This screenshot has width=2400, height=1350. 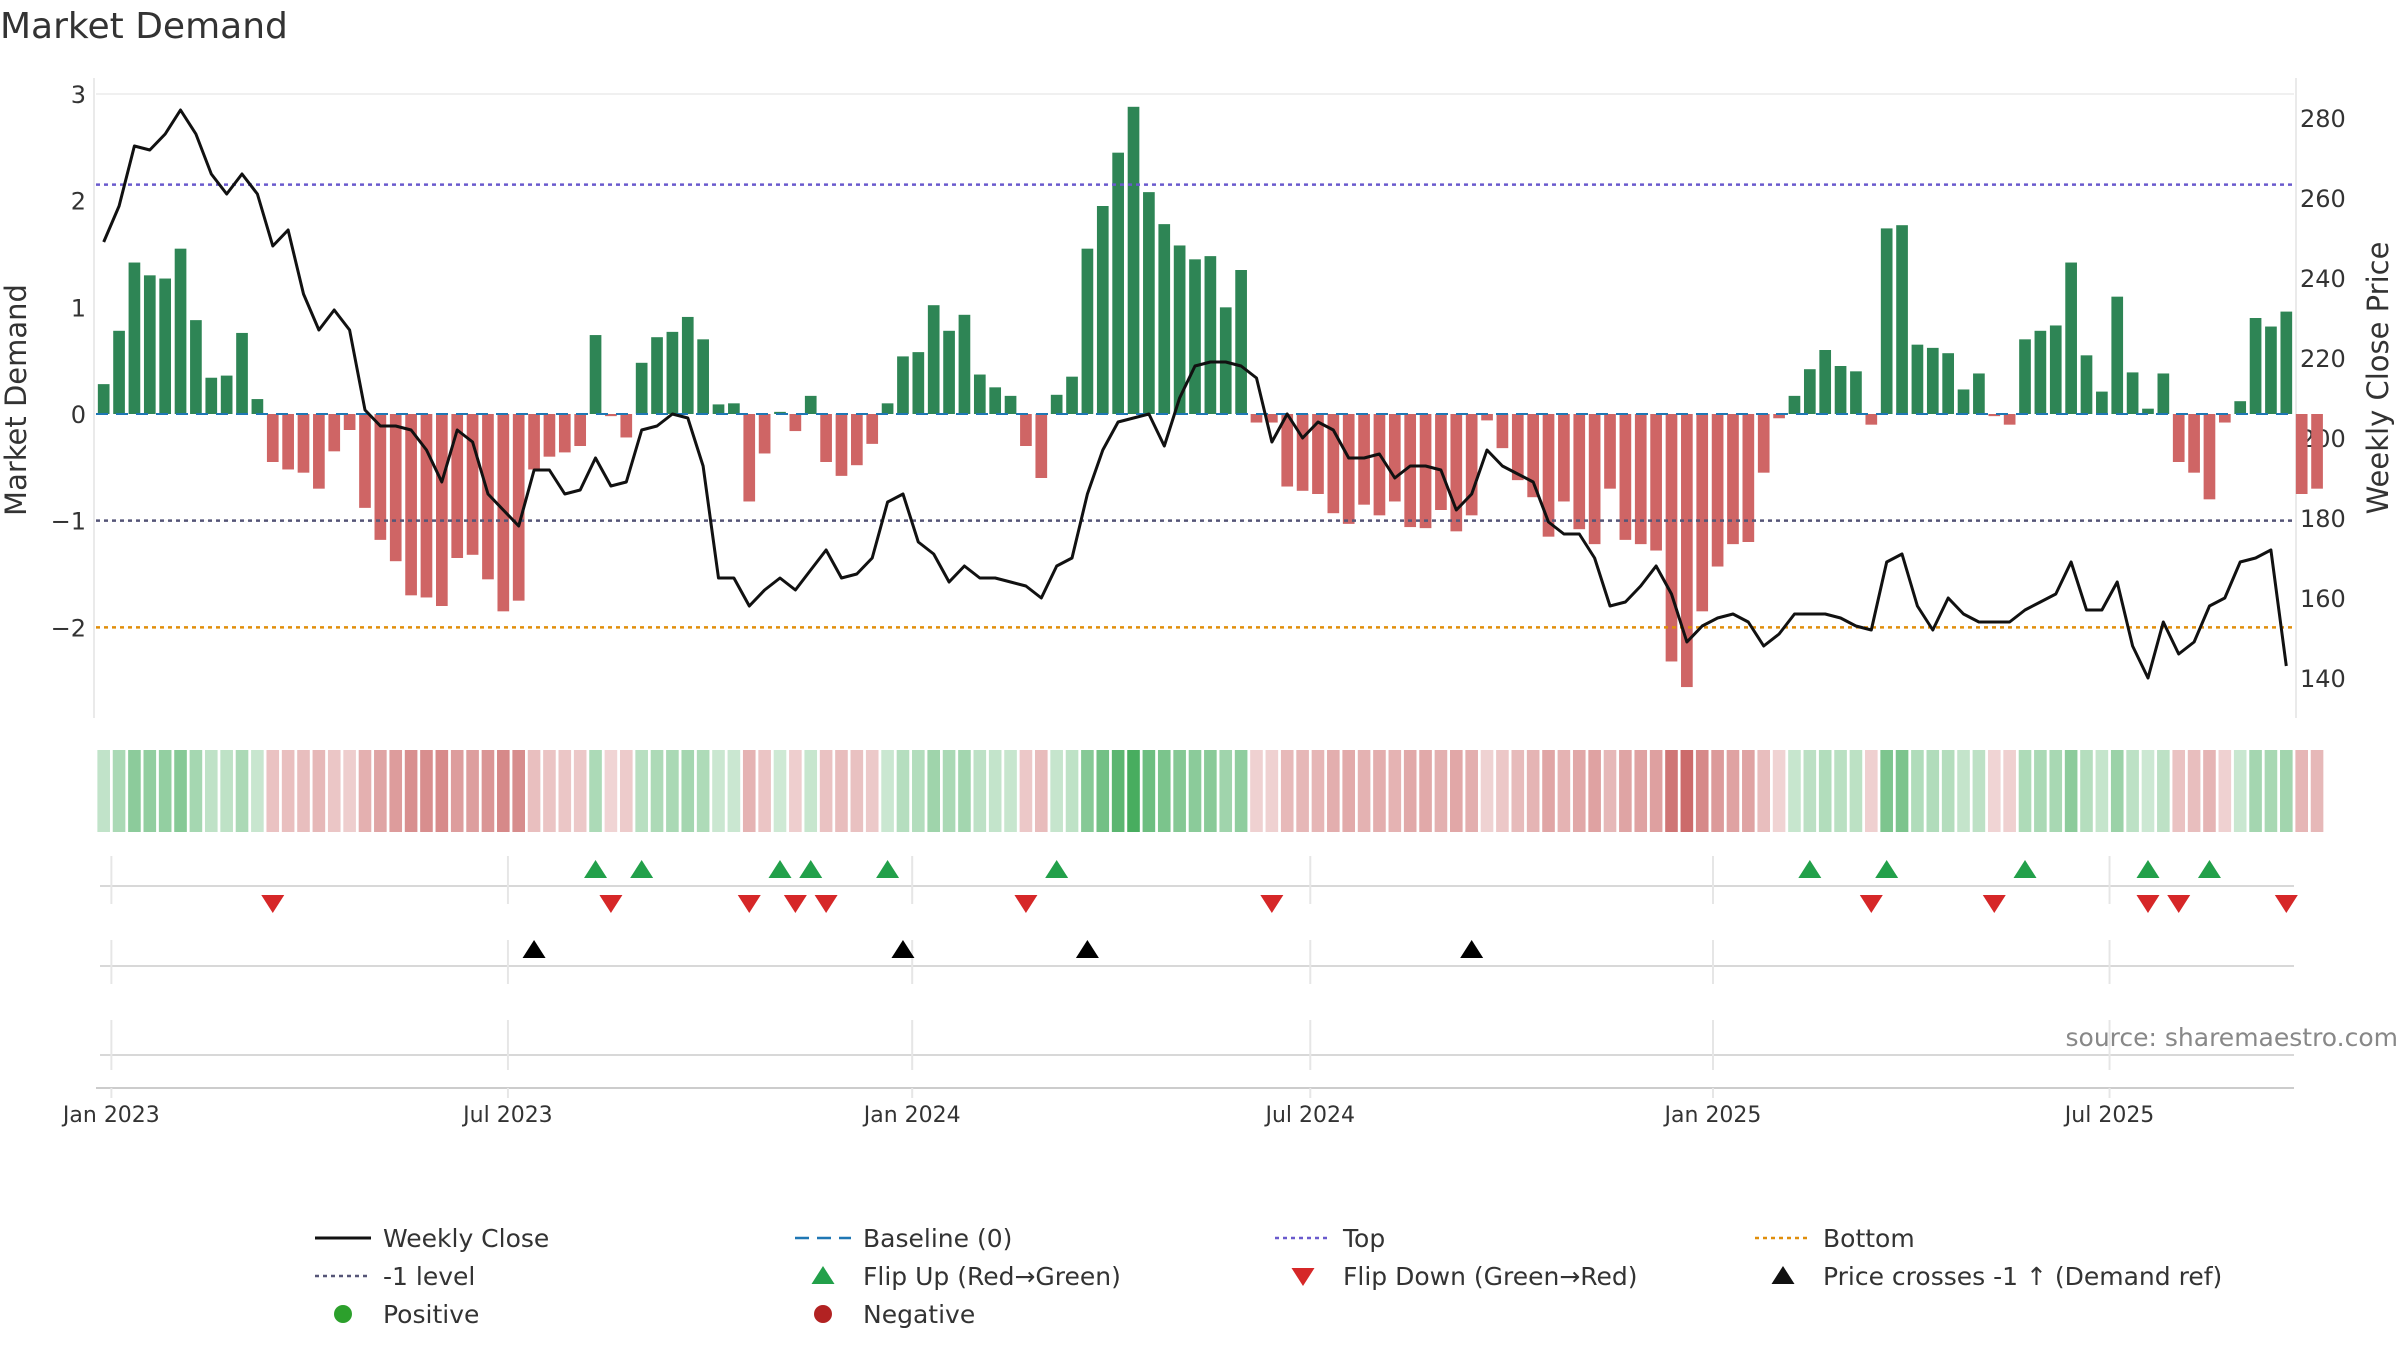 What do you see at coordinates (2232, 1037) in the screenshot?
I see `source-label: source: sharemaestro.com` at bounding box center [2232, 1037].